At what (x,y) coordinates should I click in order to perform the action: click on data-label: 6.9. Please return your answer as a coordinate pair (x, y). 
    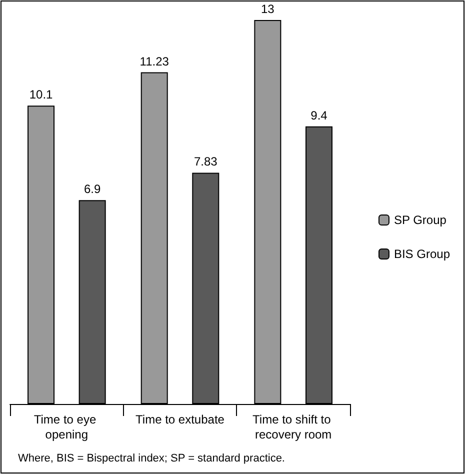
    Looking at the image, I should click on (92, 189).